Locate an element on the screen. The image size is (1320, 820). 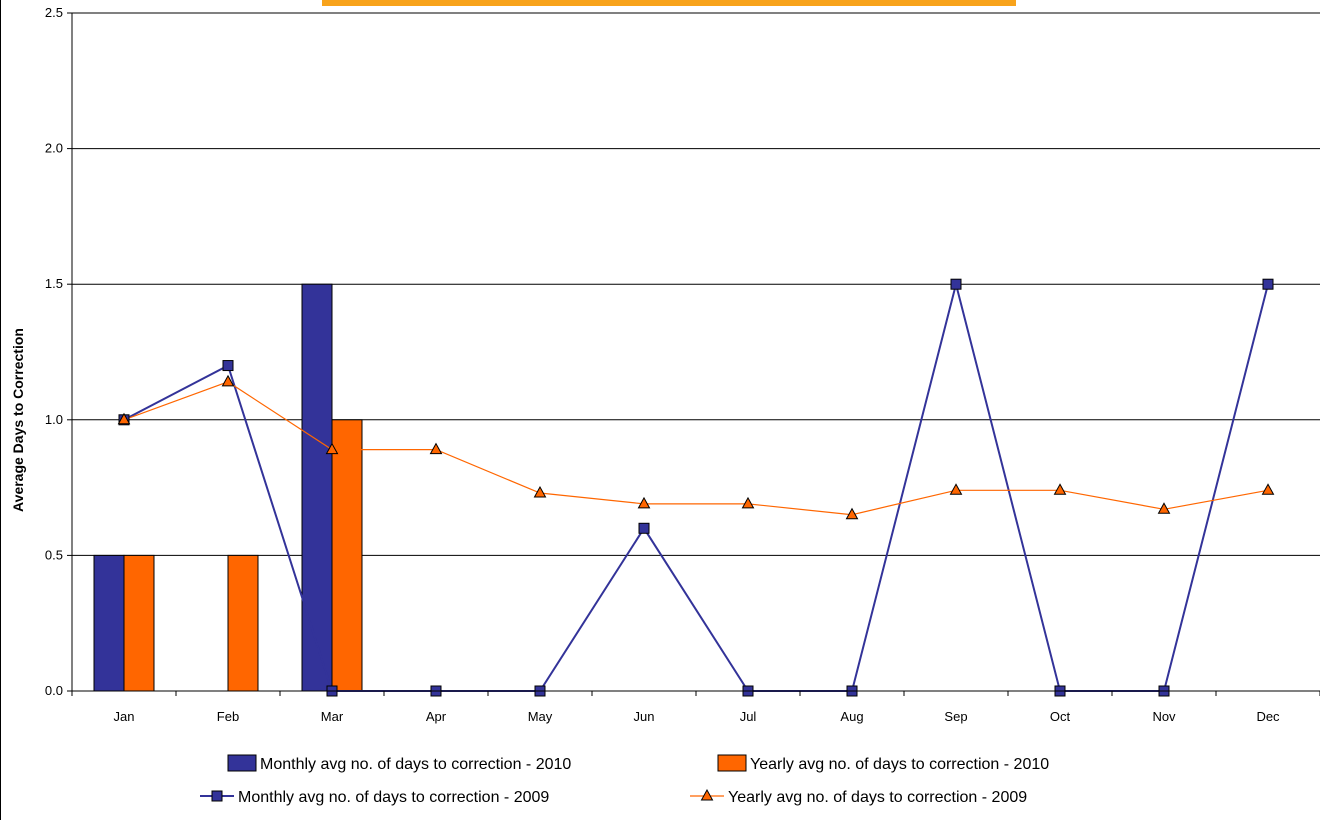
x-tick-label-feb: Feb is located at coordinates (228, 716).